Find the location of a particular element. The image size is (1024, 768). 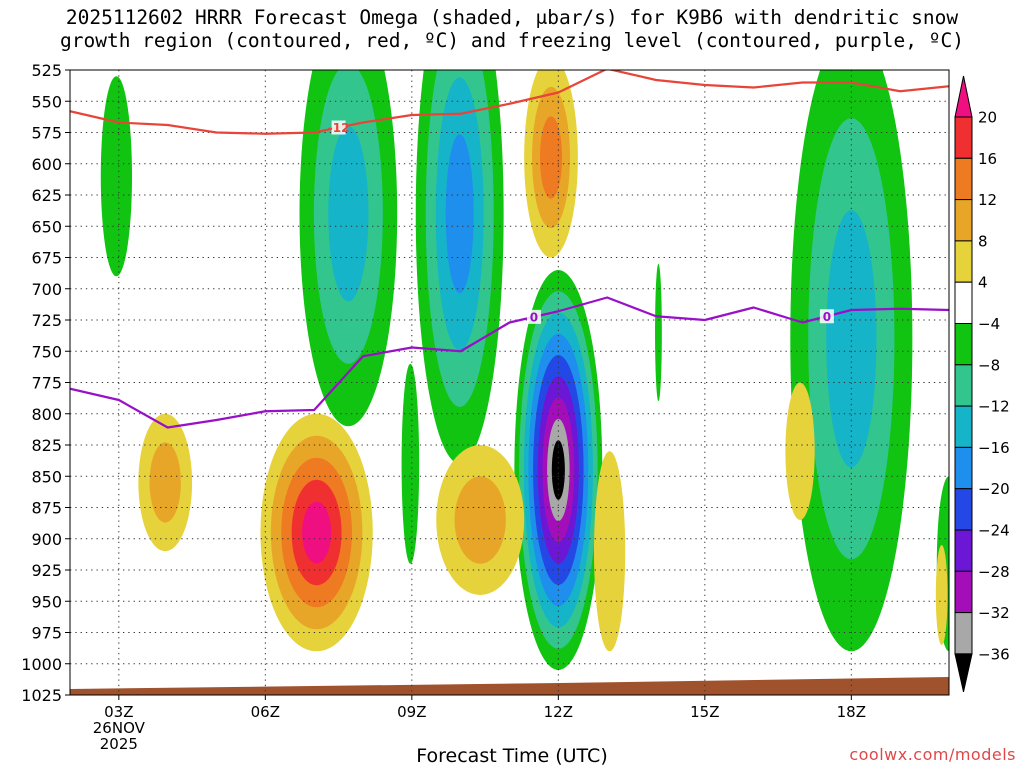

xtick-label-15Z: 15Z is located at coordinates (704, 712).